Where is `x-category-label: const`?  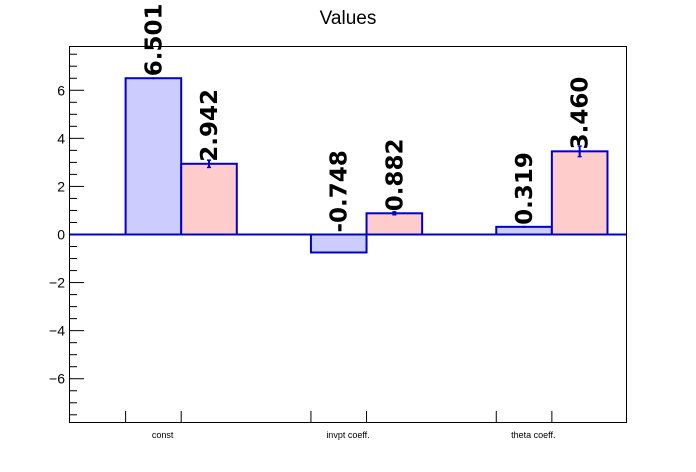 x-category-label: const is located at coordinates (163, 435).